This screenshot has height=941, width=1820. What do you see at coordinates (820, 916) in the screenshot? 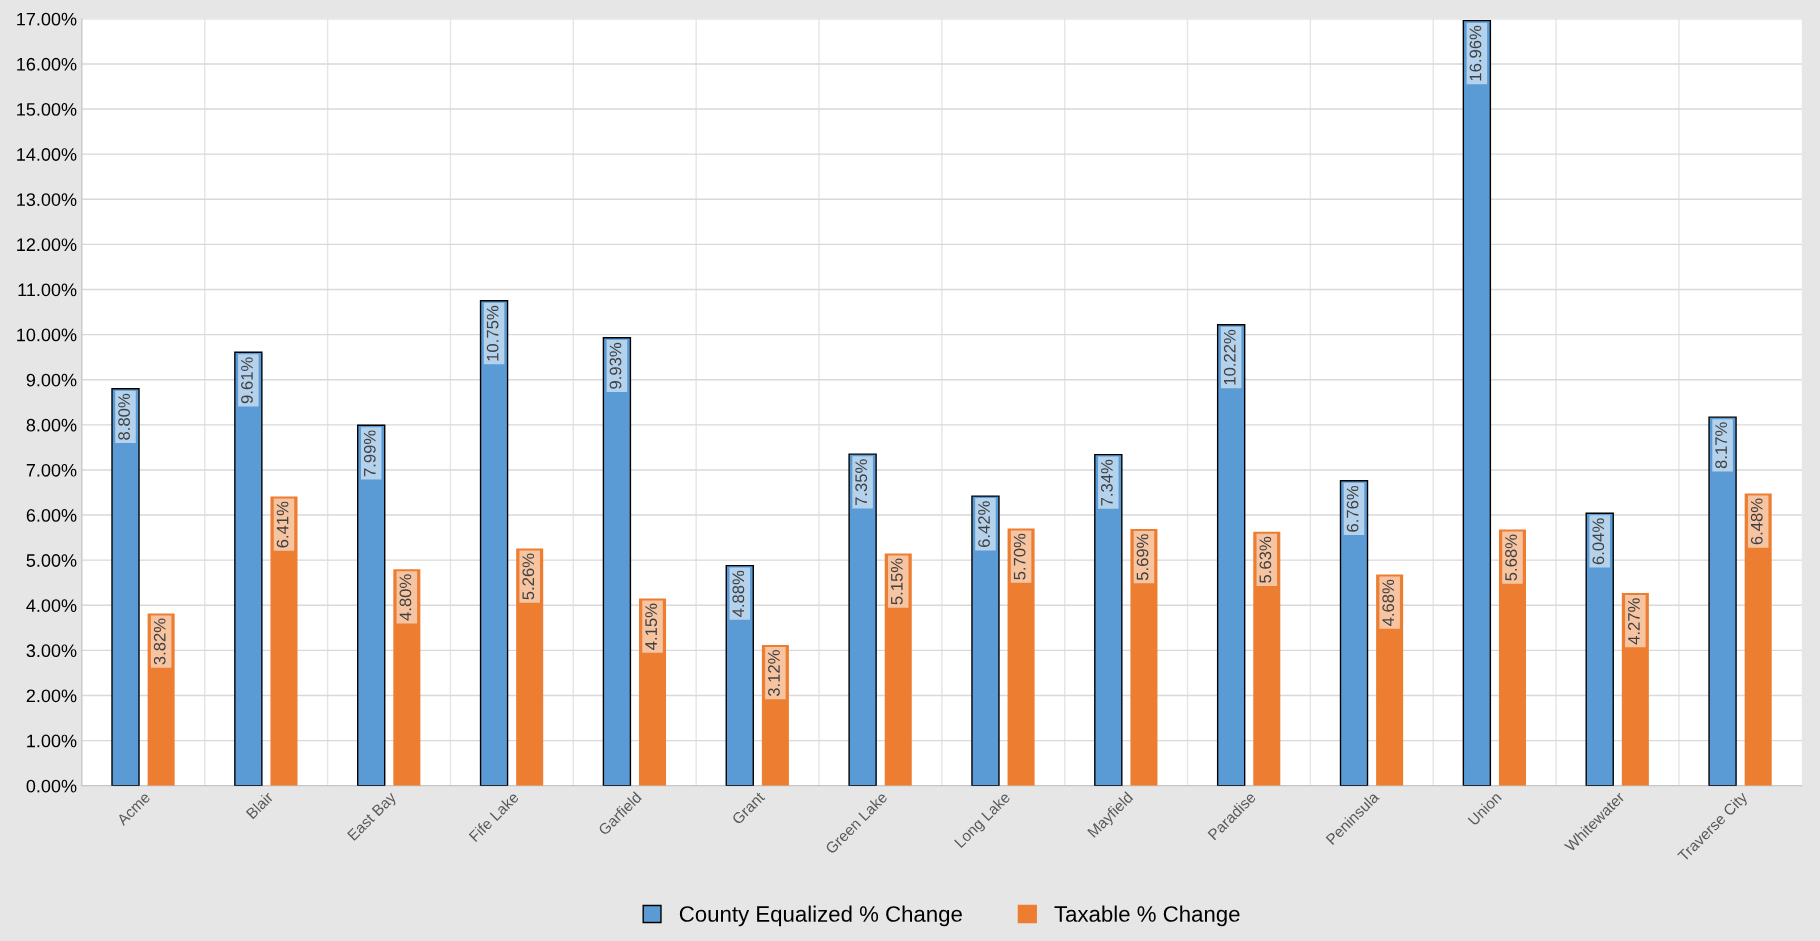
I see `legend-label: County Equalized % Change` at bounding box center [820, 916].